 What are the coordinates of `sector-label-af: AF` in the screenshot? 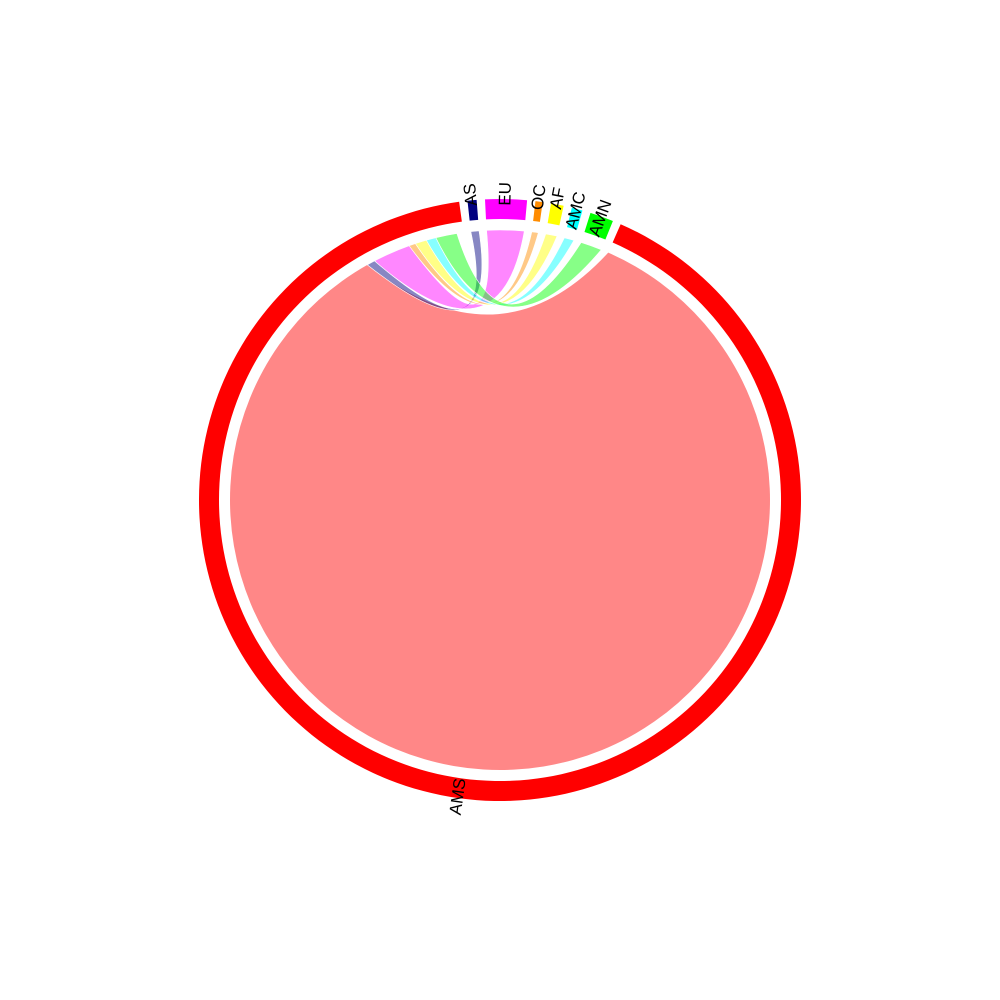 It's located at (557, 198).